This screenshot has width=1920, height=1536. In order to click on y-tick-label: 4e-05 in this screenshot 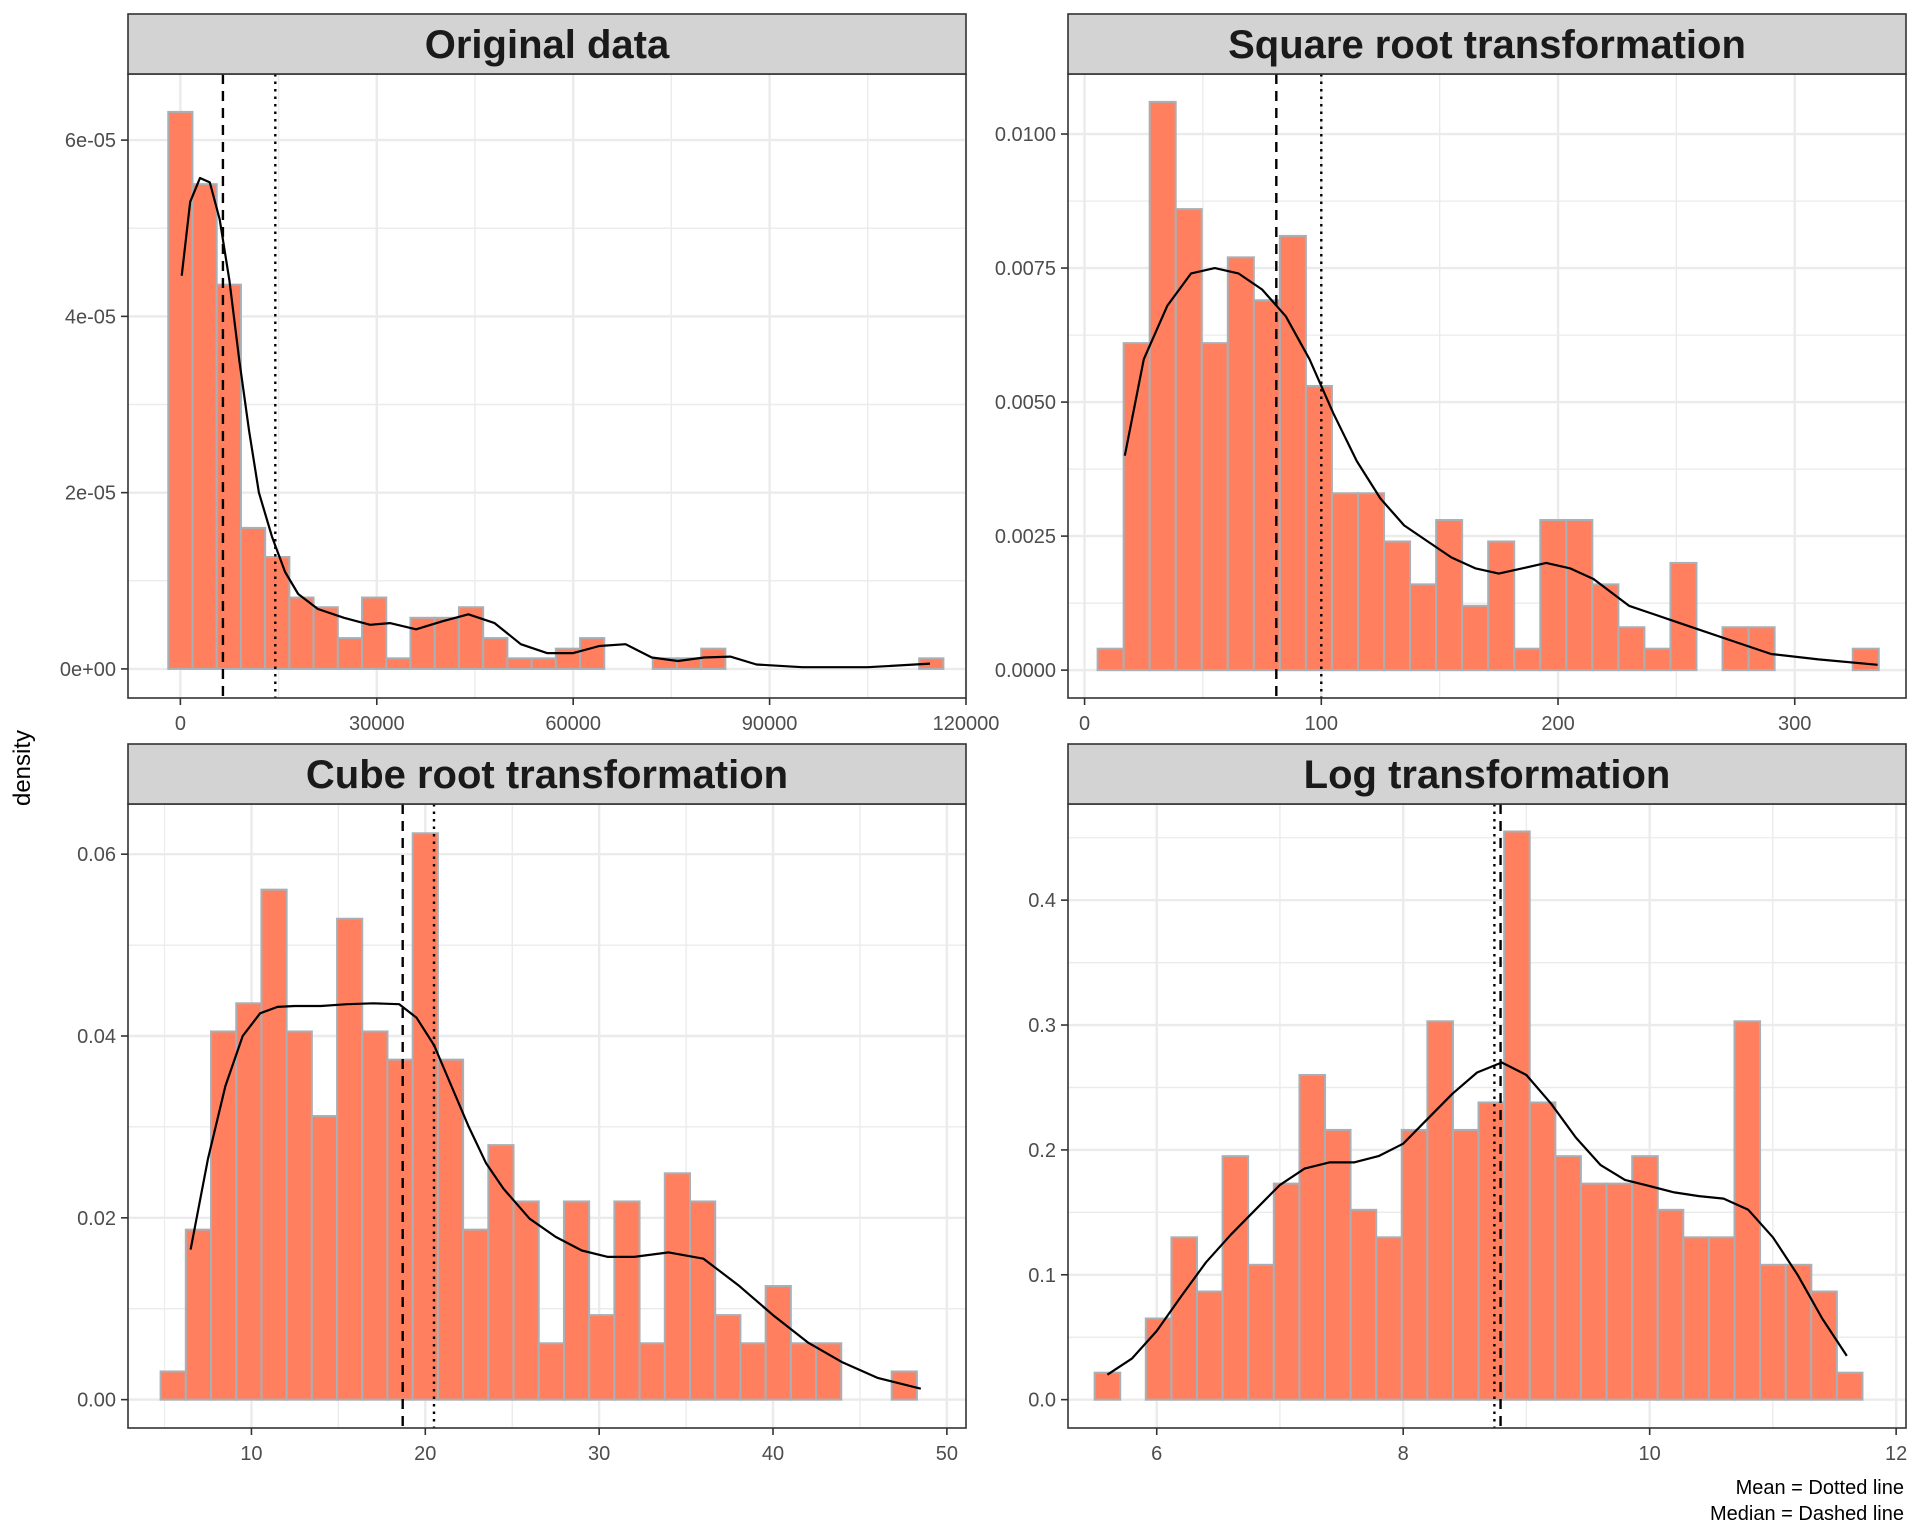, I will do `click(90, 317)`.